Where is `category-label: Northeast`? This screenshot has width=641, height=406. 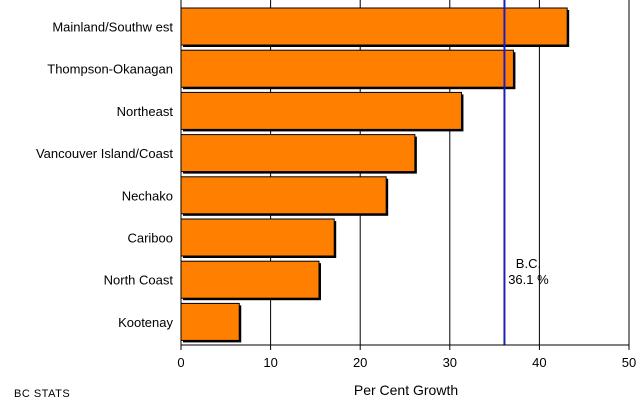
category-label: Northeast is located at coordinates (145, 111).